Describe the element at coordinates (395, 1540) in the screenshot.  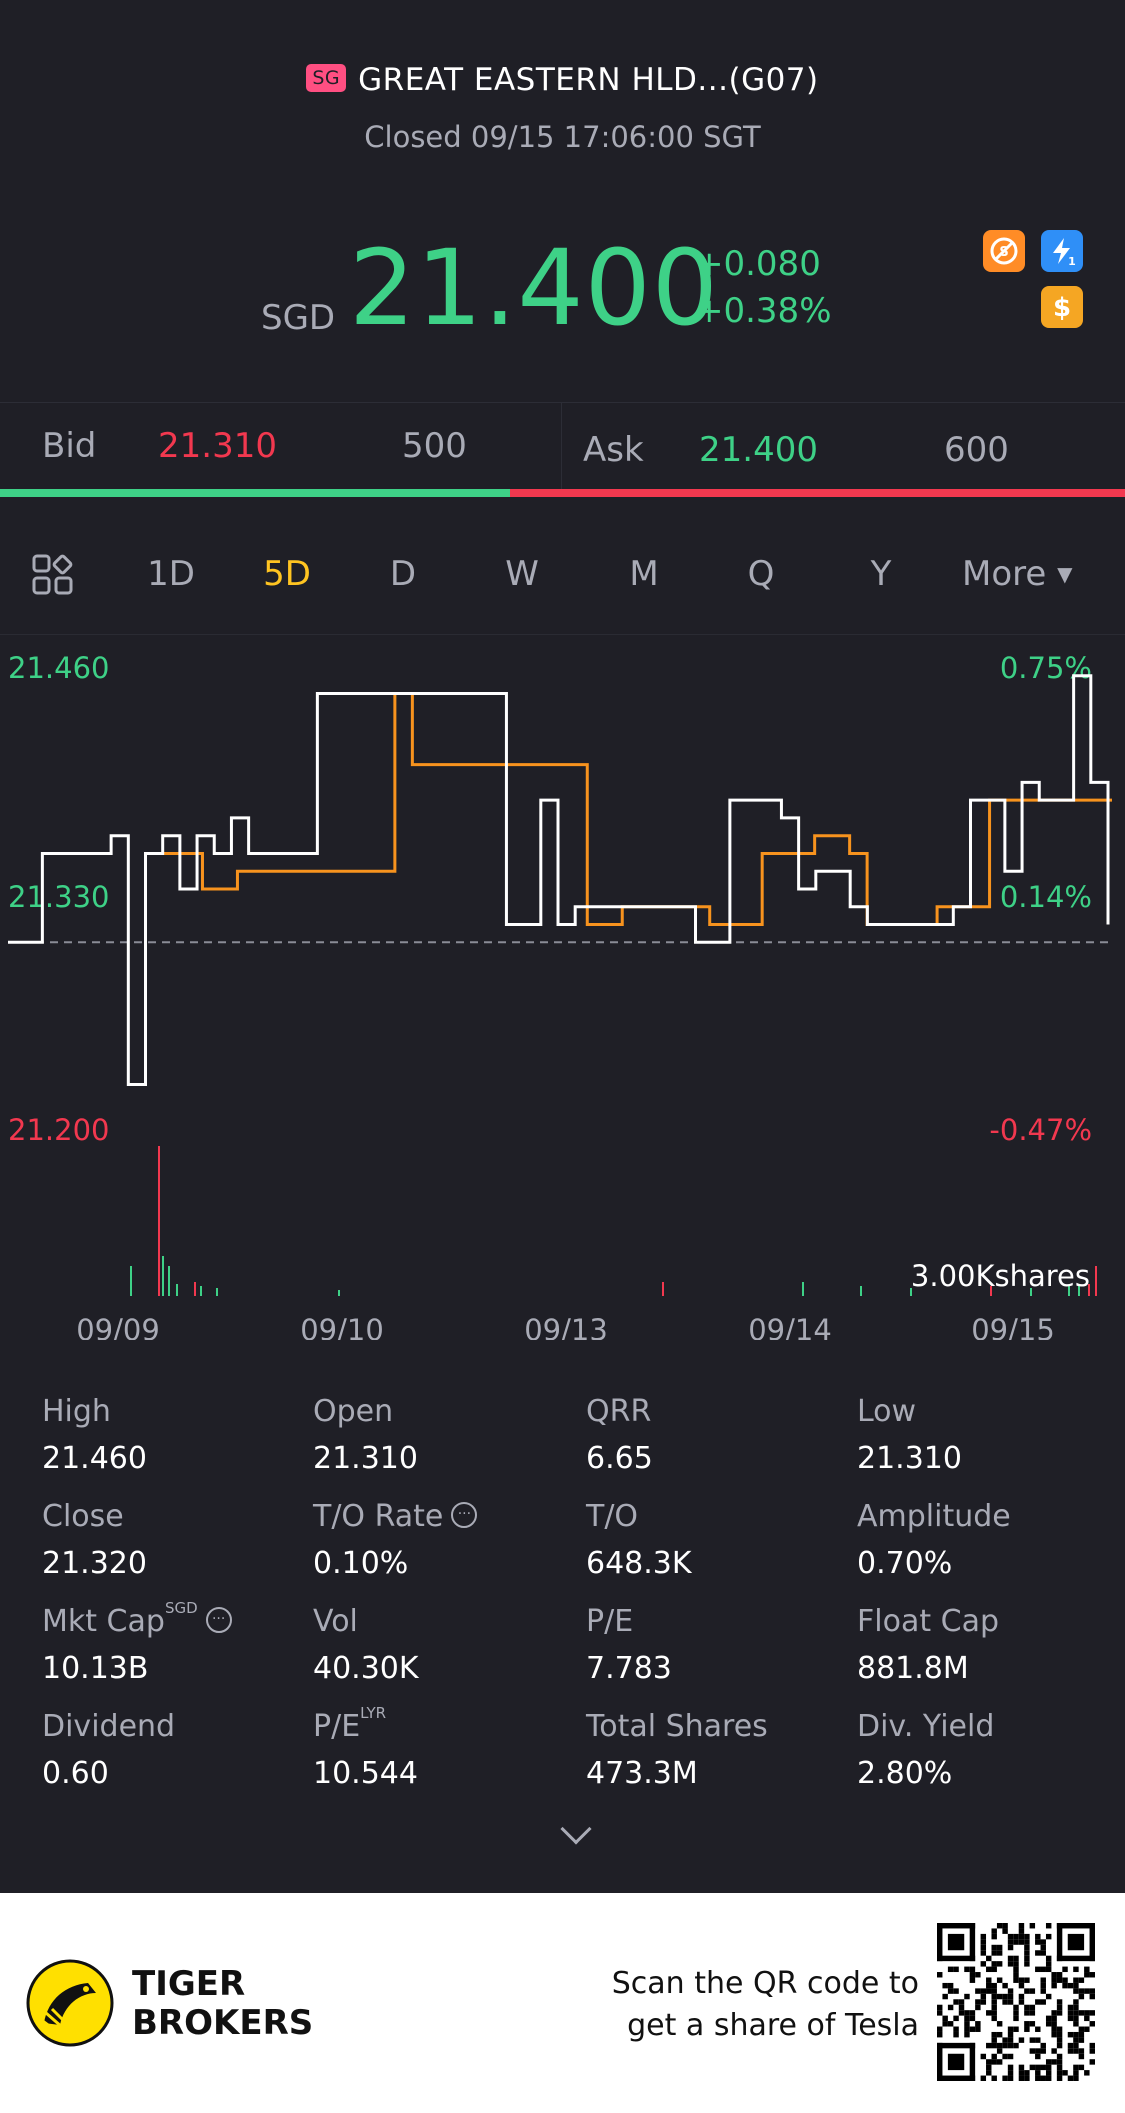
I see `stat-turnover-rate: T/O Rate ··· 0.10%` at that location.